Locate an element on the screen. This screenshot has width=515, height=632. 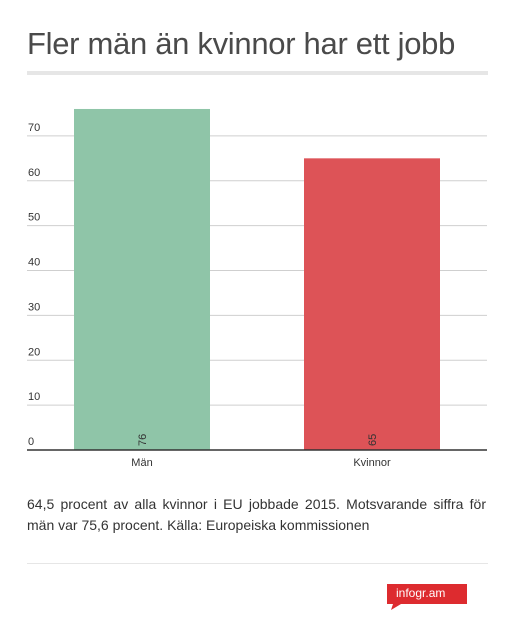
title-divider is located at coordinates (257, 73).